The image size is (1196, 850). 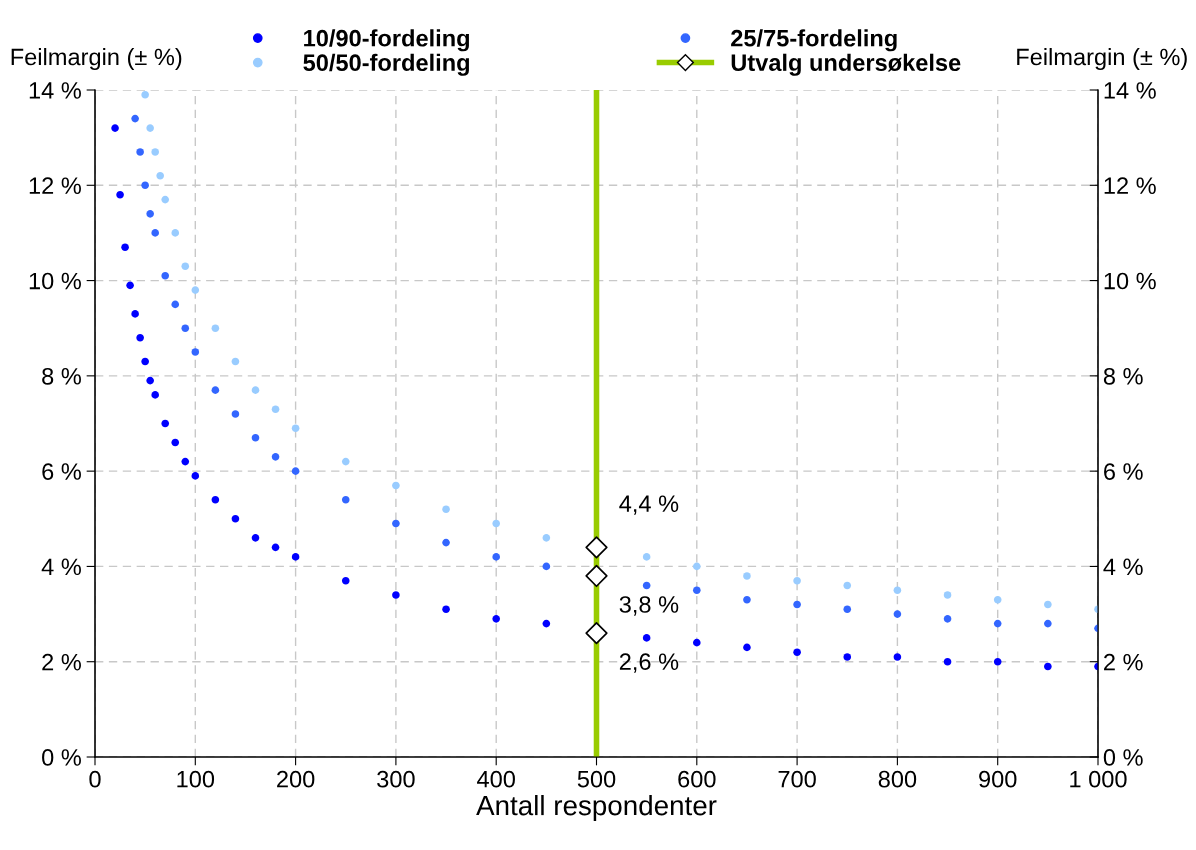 I want to click on y2-tick-label: 8 %, so click(x=1123, y=376).